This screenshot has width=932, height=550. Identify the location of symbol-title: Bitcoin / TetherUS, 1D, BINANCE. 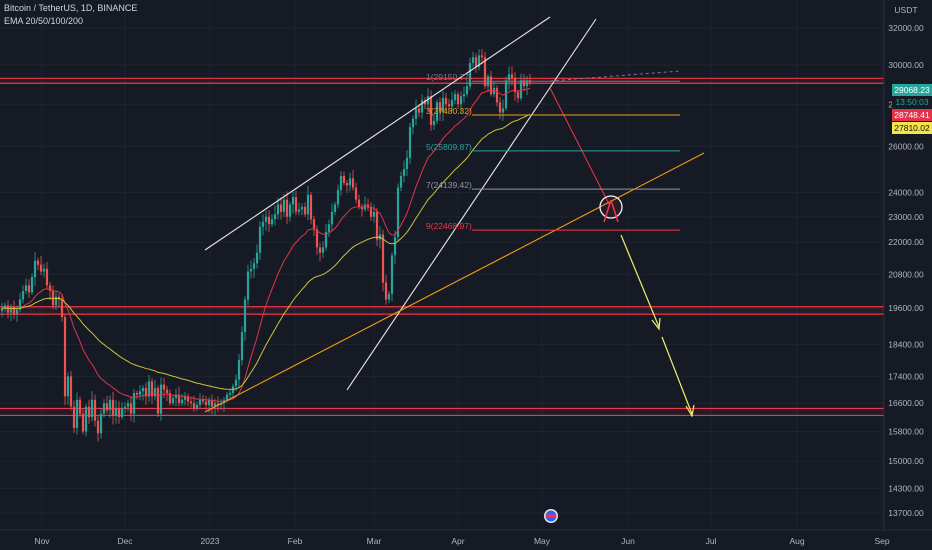
(71, 8).